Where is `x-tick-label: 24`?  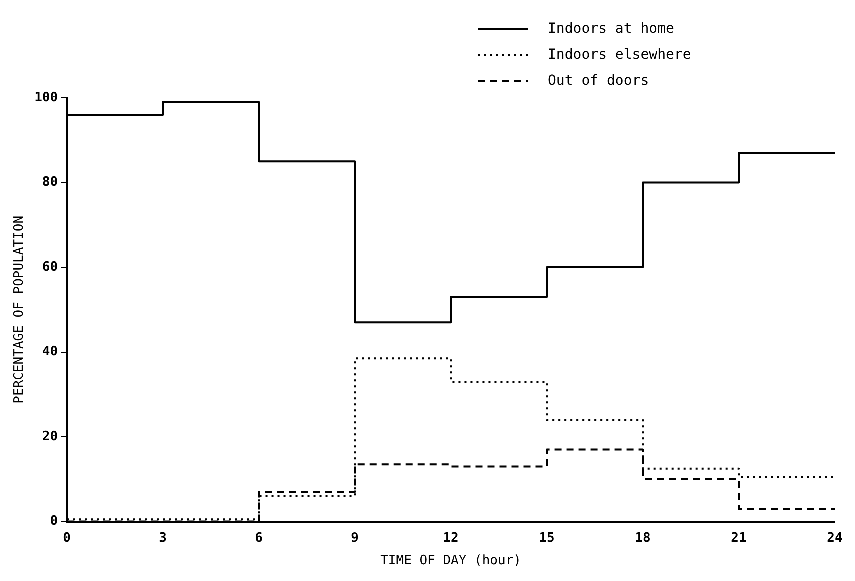 x-tick-label: 24 is located at coordinates (835, 538).